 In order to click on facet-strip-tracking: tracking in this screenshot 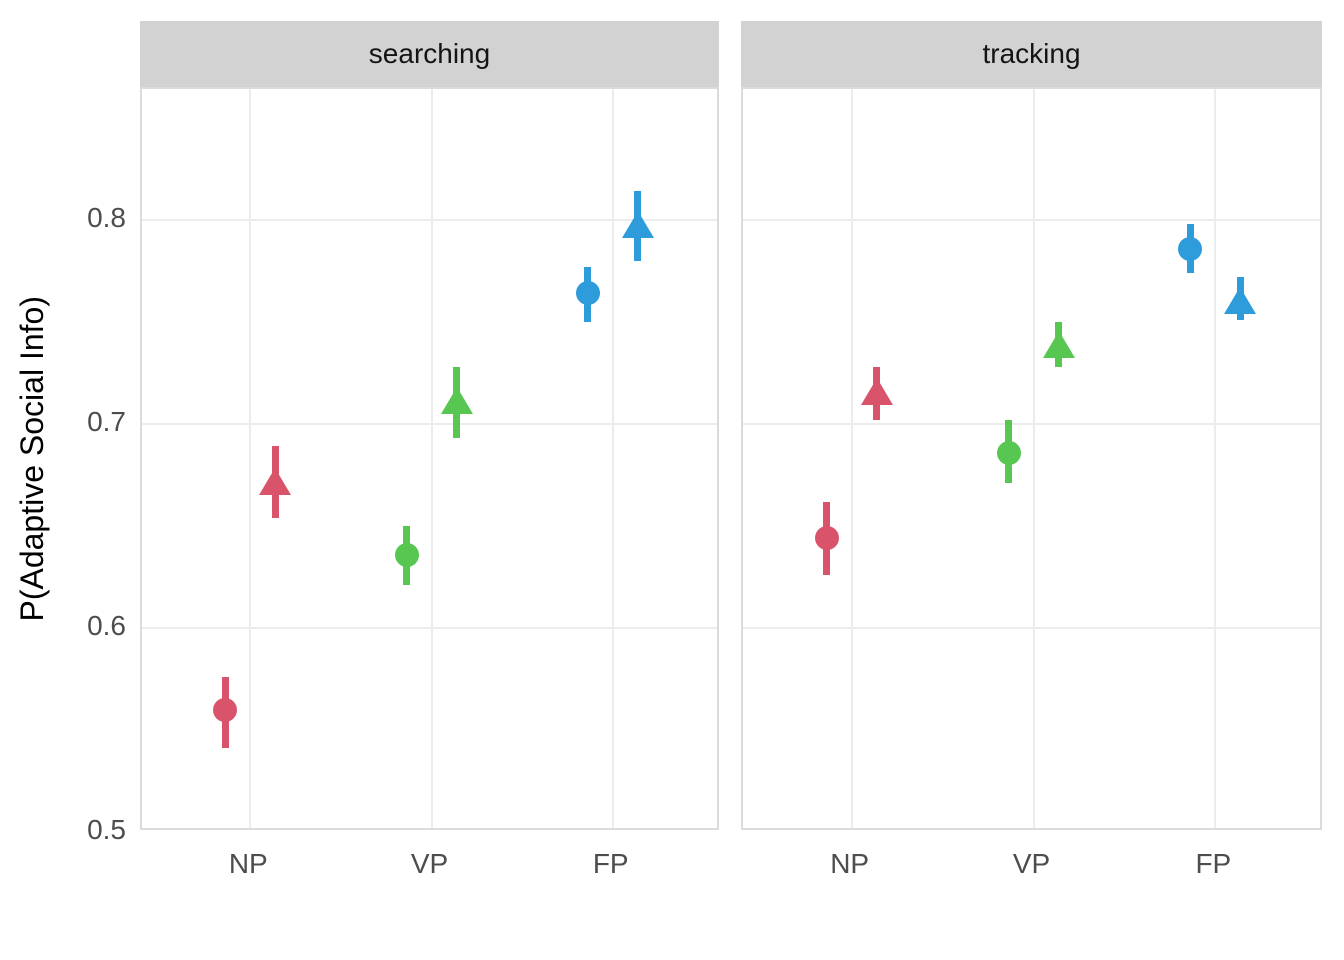, I will do `click(1031, 54)`.